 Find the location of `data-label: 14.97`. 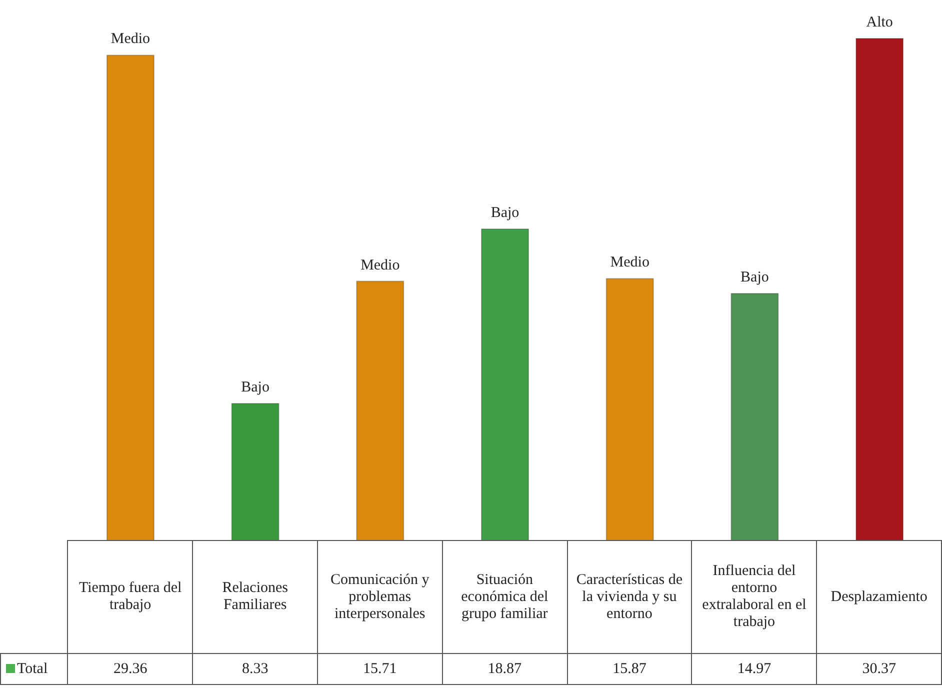

data-label: 14.97 is located at coordinates (754, 669).